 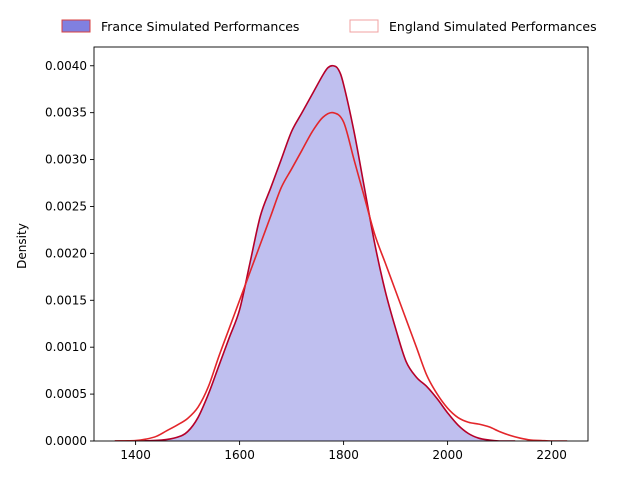 I want to click on y-tick-label: 0.0035, so click(x=66, y=113).